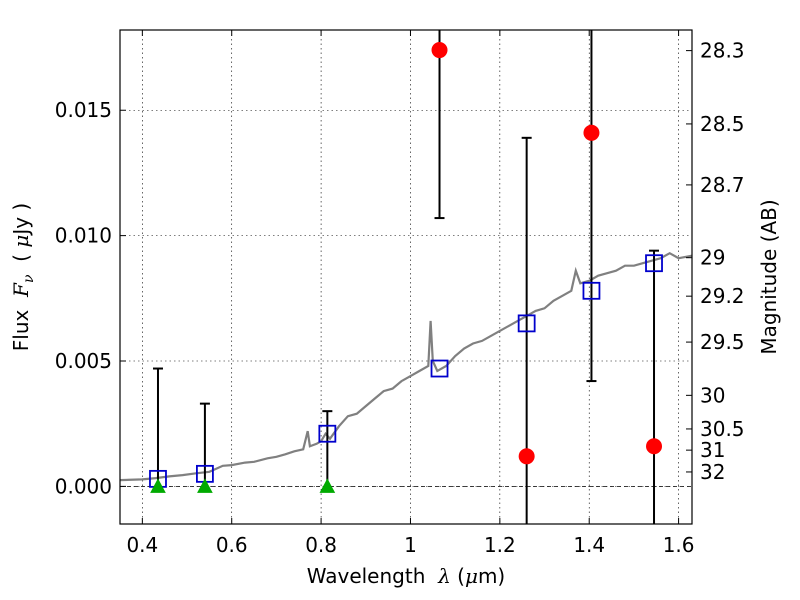 This screenshot has width=800, height=600. I want to click on y-tick-label: 0.010, so click(83, 236).